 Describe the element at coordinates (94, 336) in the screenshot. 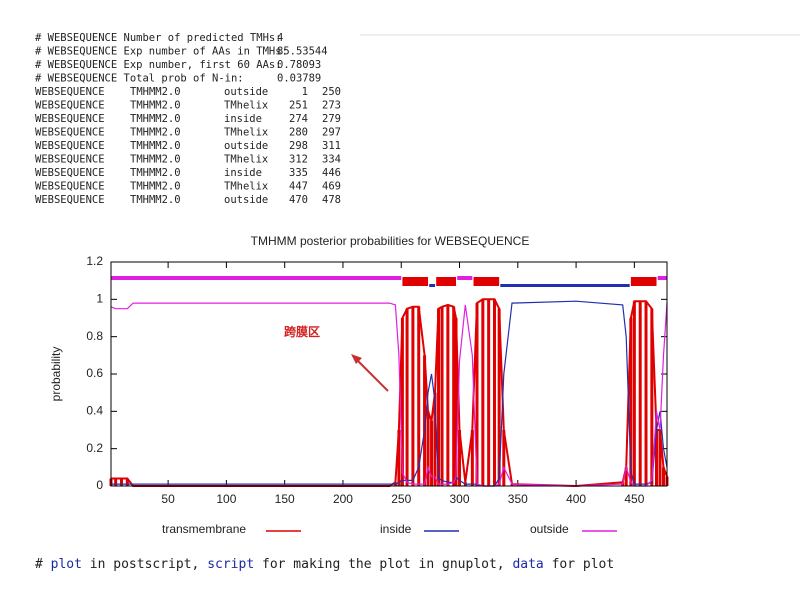

I see `y-tick-label: 0.8` at that location.